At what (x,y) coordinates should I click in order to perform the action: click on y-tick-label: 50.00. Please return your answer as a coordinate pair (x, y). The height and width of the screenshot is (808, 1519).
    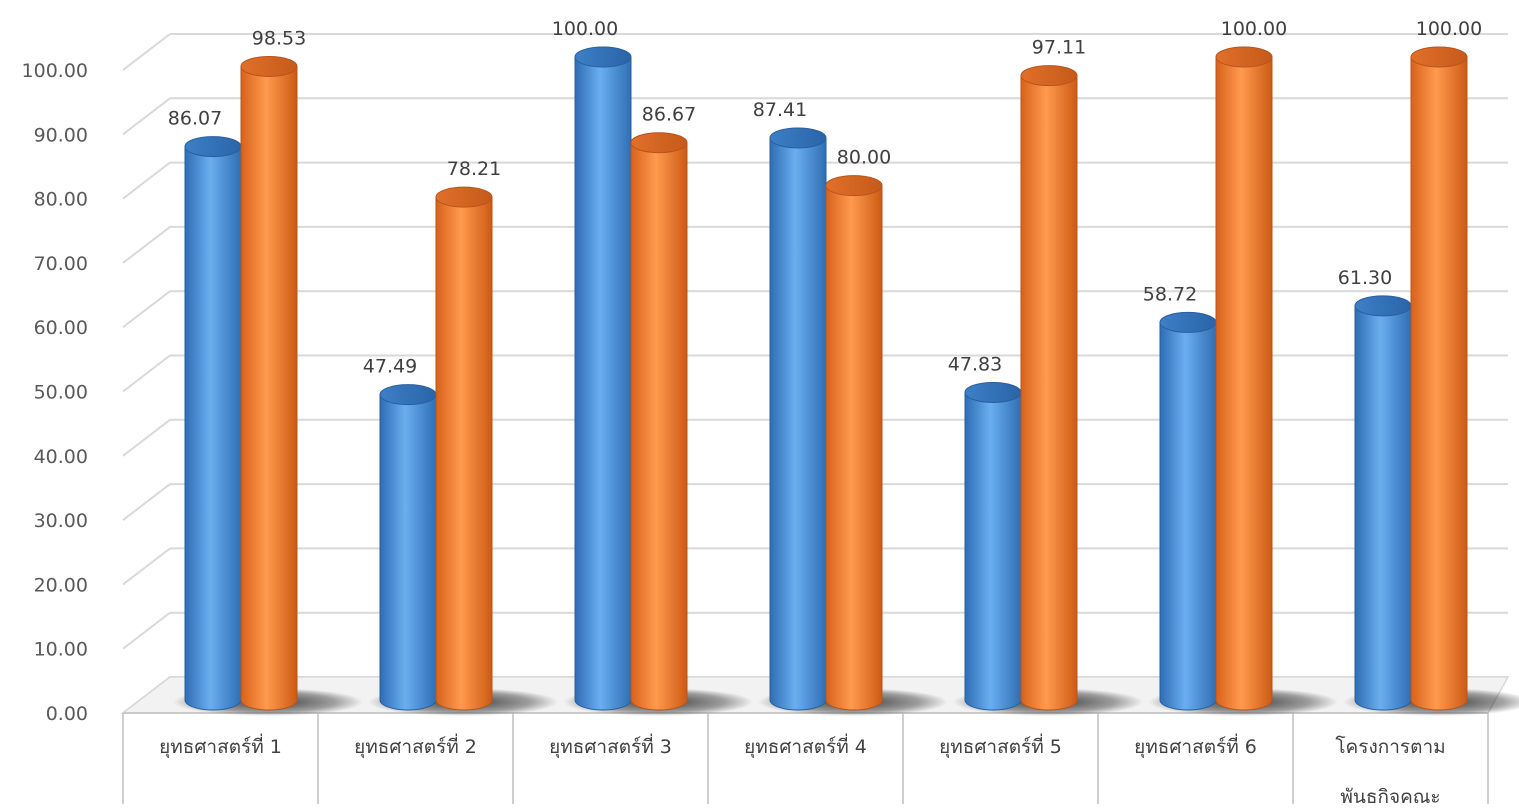
    Looking at the image, I should click on (61, 393).